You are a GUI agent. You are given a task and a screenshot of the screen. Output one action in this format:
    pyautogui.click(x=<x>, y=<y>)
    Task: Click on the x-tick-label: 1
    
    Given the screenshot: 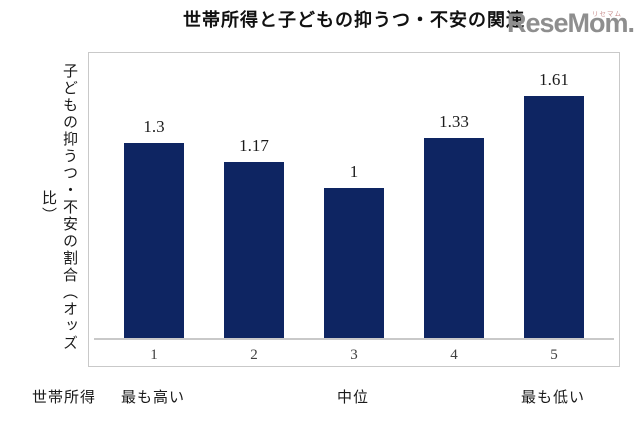 What is the action you would take?
    pyautogui.click(x=154, y=355)
    